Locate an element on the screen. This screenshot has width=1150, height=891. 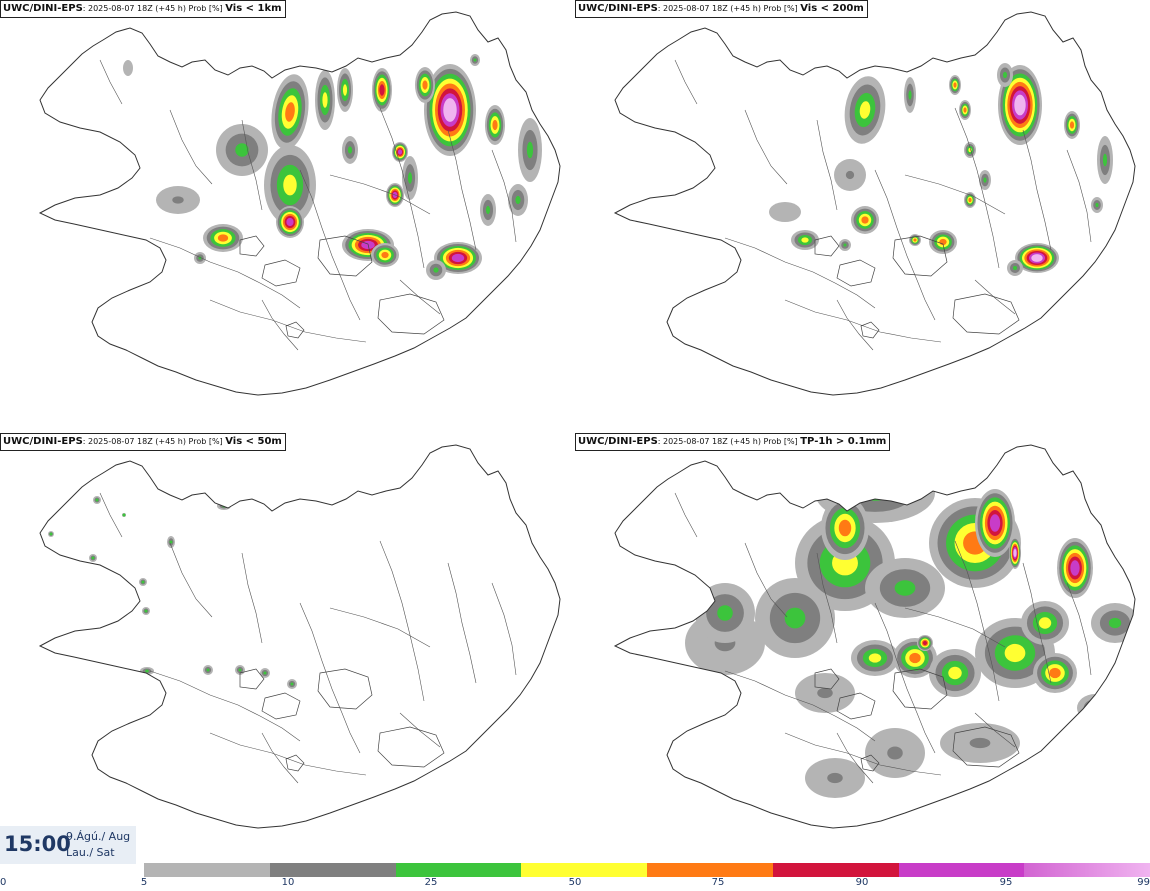
legend-tick-label: 5 is located at coordinates (144, 882).